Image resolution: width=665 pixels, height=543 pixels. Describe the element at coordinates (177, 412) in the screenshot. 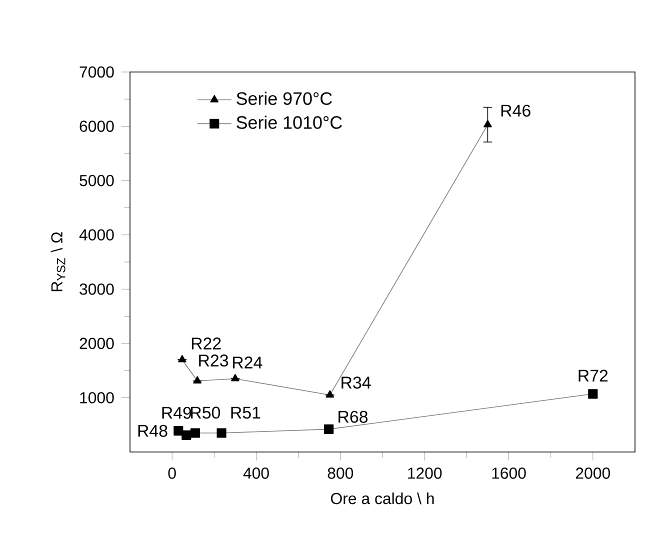

I see `annotation: R49` at that location.